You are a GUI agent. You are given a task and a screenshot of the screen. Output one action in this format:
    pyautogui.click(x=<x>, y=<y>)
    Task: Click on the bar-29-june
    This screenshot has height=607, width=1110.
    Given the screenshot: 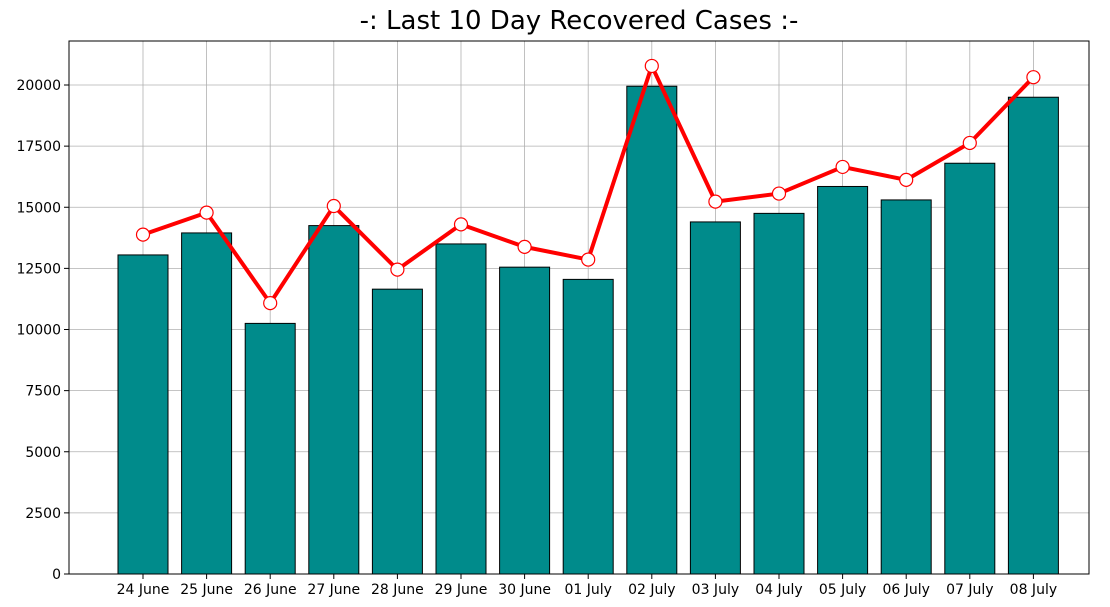 What is the action you would take?
    pyautogui.click(x=461, y=409)
    